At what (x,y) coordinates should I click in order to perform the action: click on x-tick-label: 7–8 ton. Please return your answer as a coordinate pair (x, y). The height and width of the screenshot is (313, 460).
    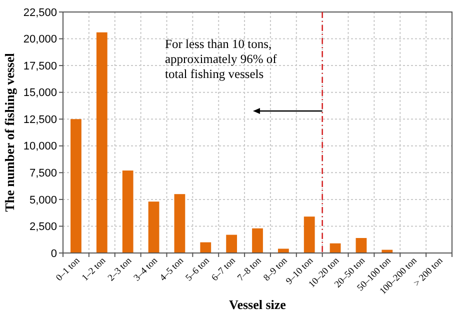
    Looking at the image, I should click on (250, 270).